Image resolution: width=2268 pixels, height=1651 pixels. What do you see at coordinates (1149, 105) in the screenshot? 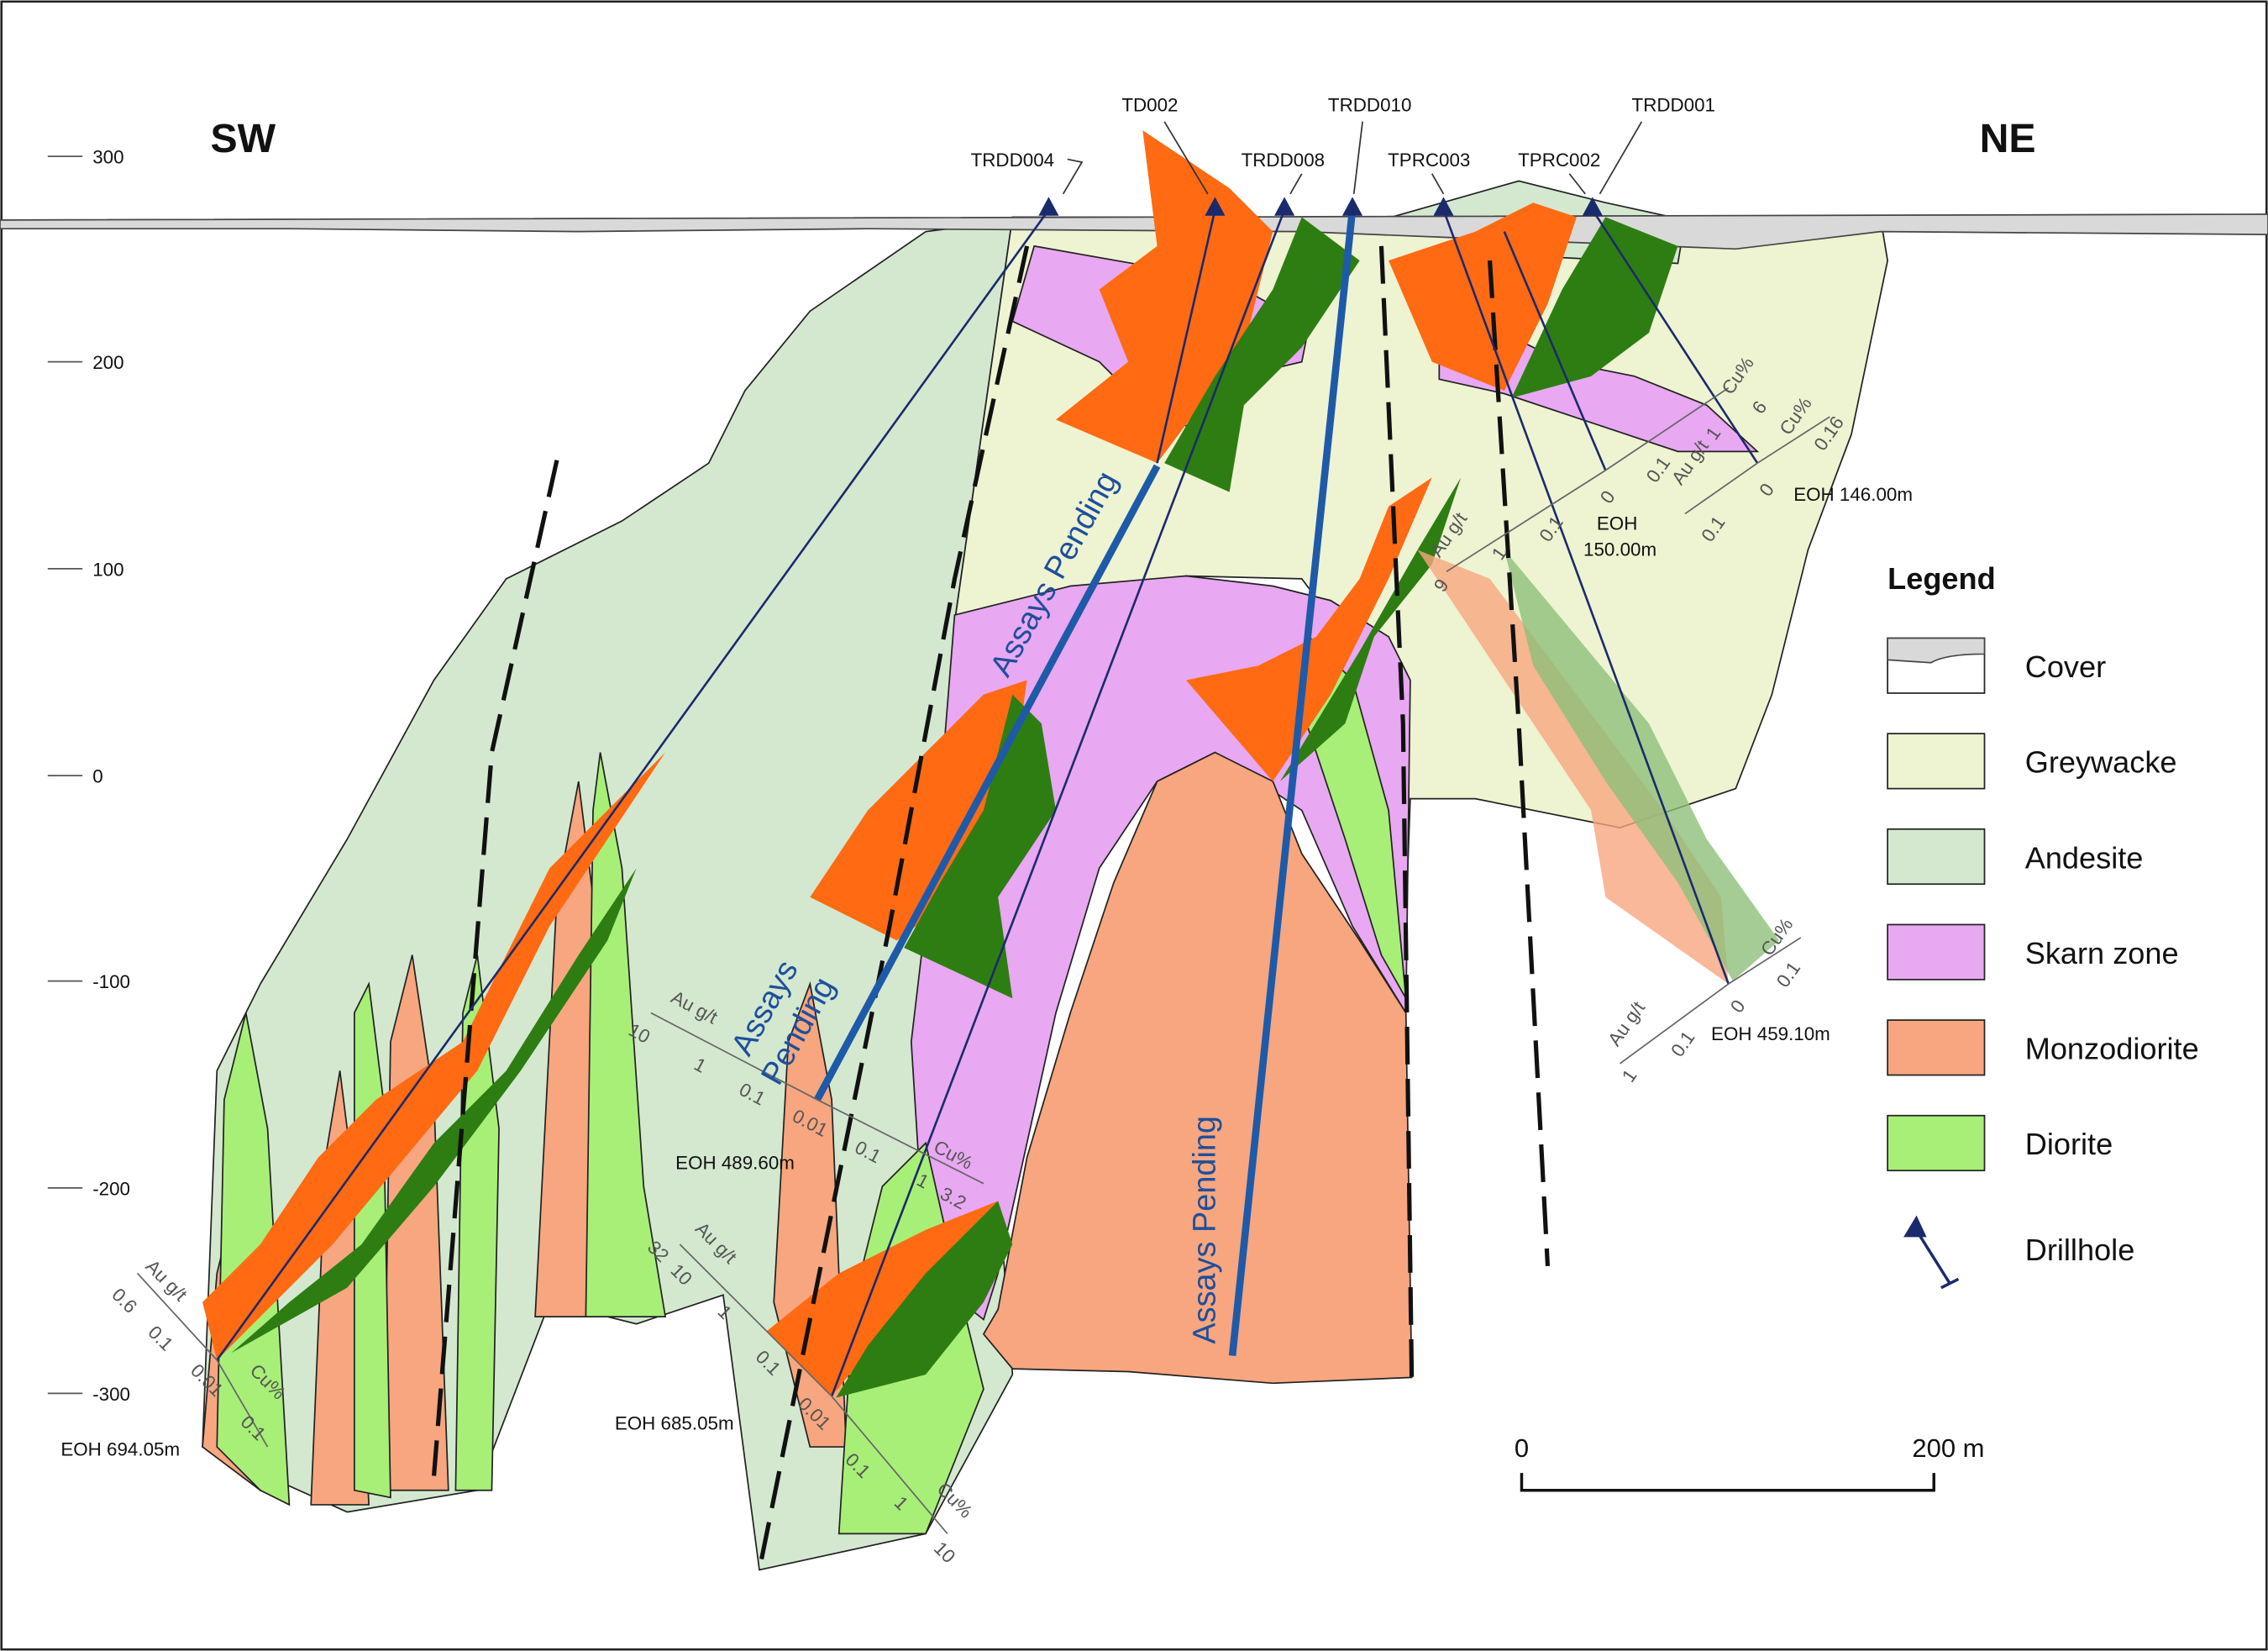
I see `drillhole-label: TD002` at bounding box center [1149, 105].